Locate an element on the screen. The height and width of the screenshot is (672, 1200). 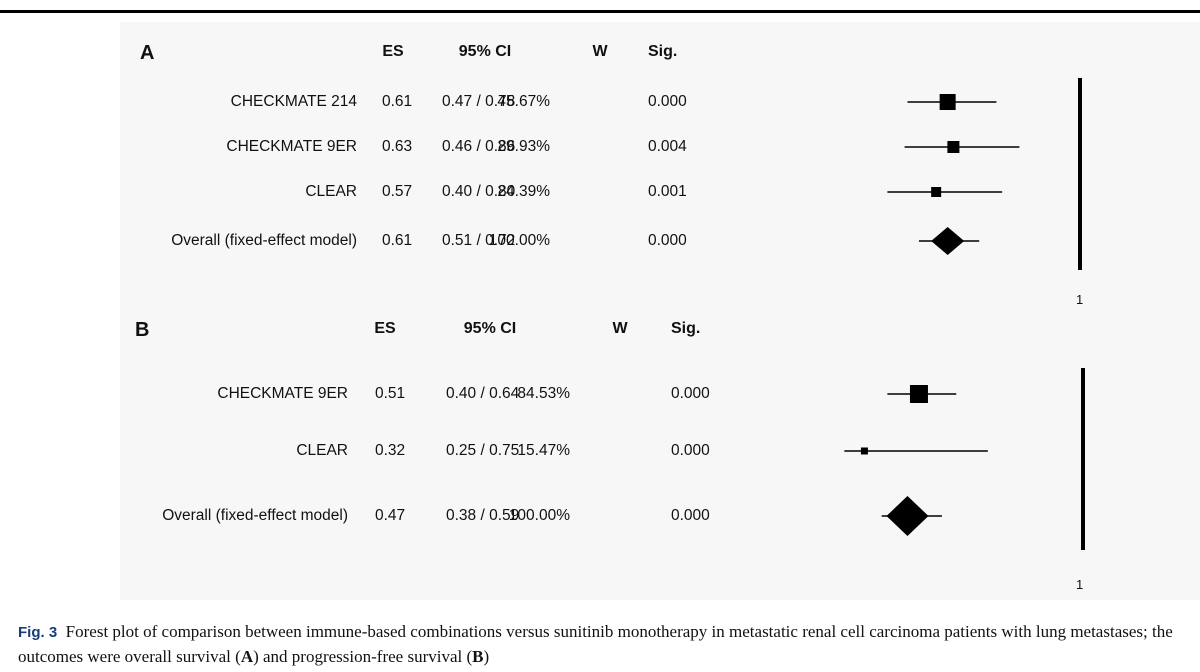
panel-a-row-es: 0.63 is located at coordinates (397, 146).